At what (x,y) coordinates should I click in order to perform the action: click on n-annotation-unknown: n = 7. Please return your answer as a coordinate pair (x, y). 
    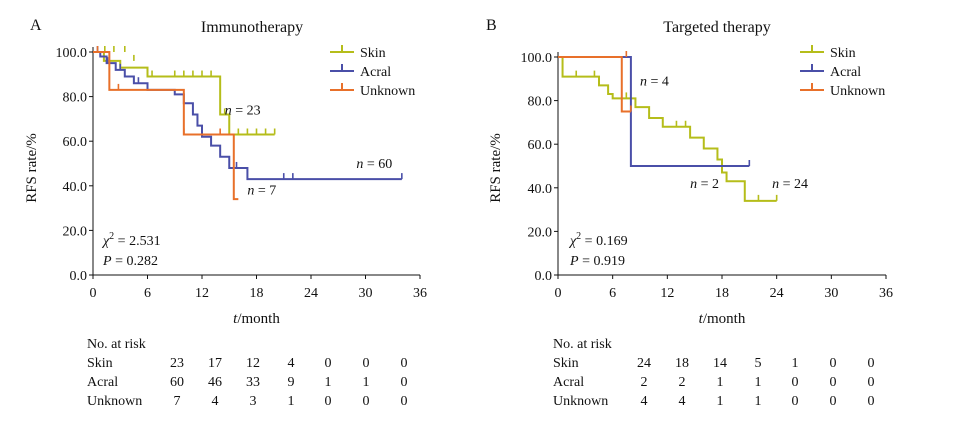
    Looking at the image, I should click on (261, 191).